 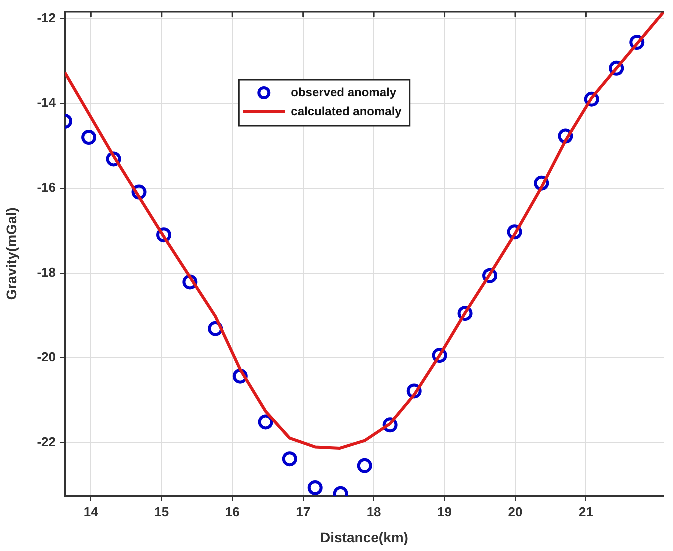 I want to click on y-tick-label: -22, so click(x=46, y=442).